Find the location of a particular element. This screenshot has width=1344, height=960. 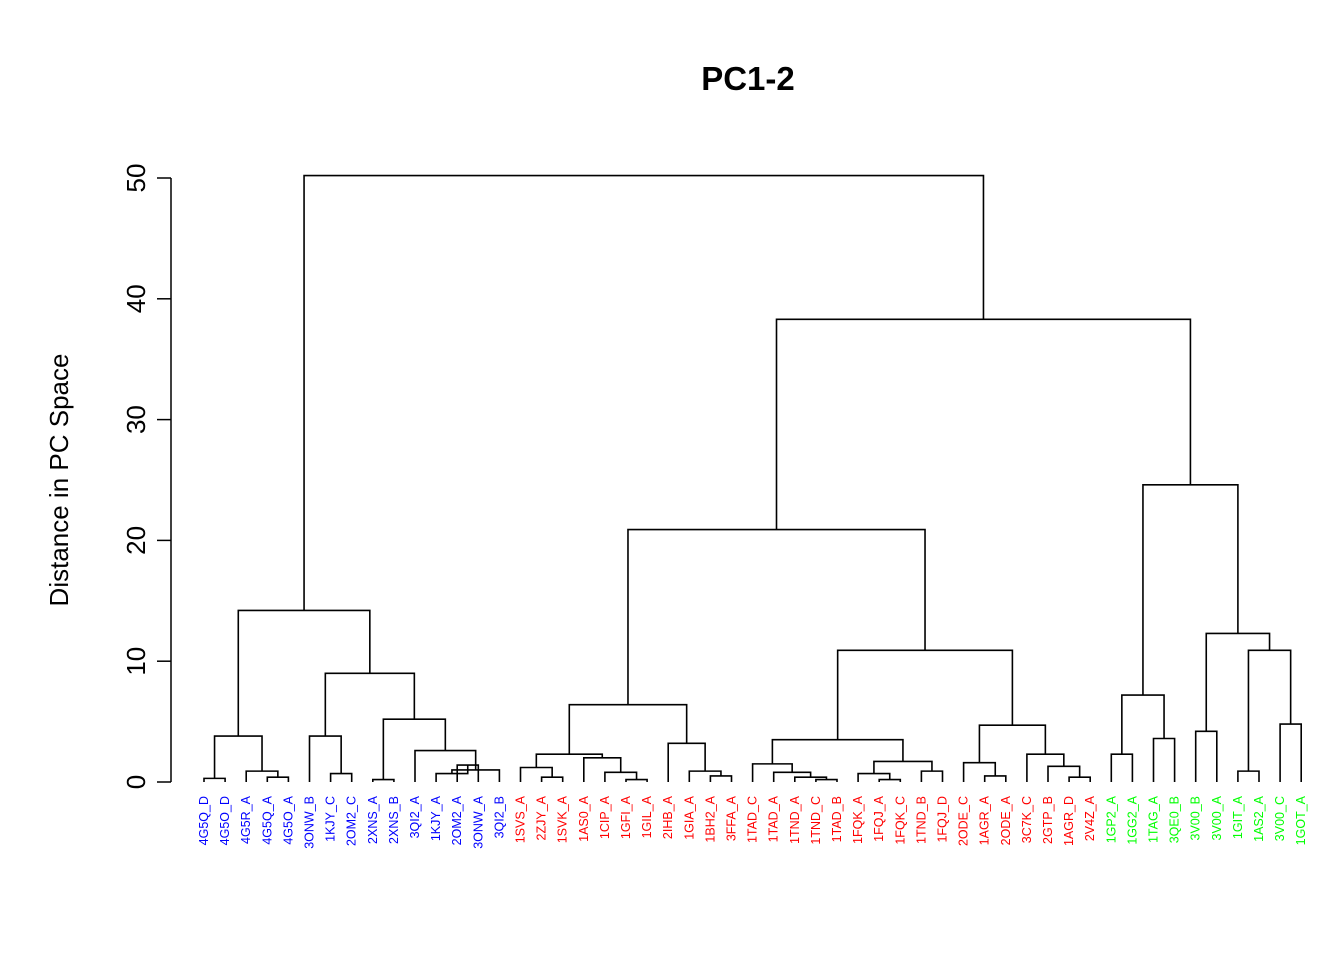

leaf-label: 3V00_C is located at coordinates (1280, 818).